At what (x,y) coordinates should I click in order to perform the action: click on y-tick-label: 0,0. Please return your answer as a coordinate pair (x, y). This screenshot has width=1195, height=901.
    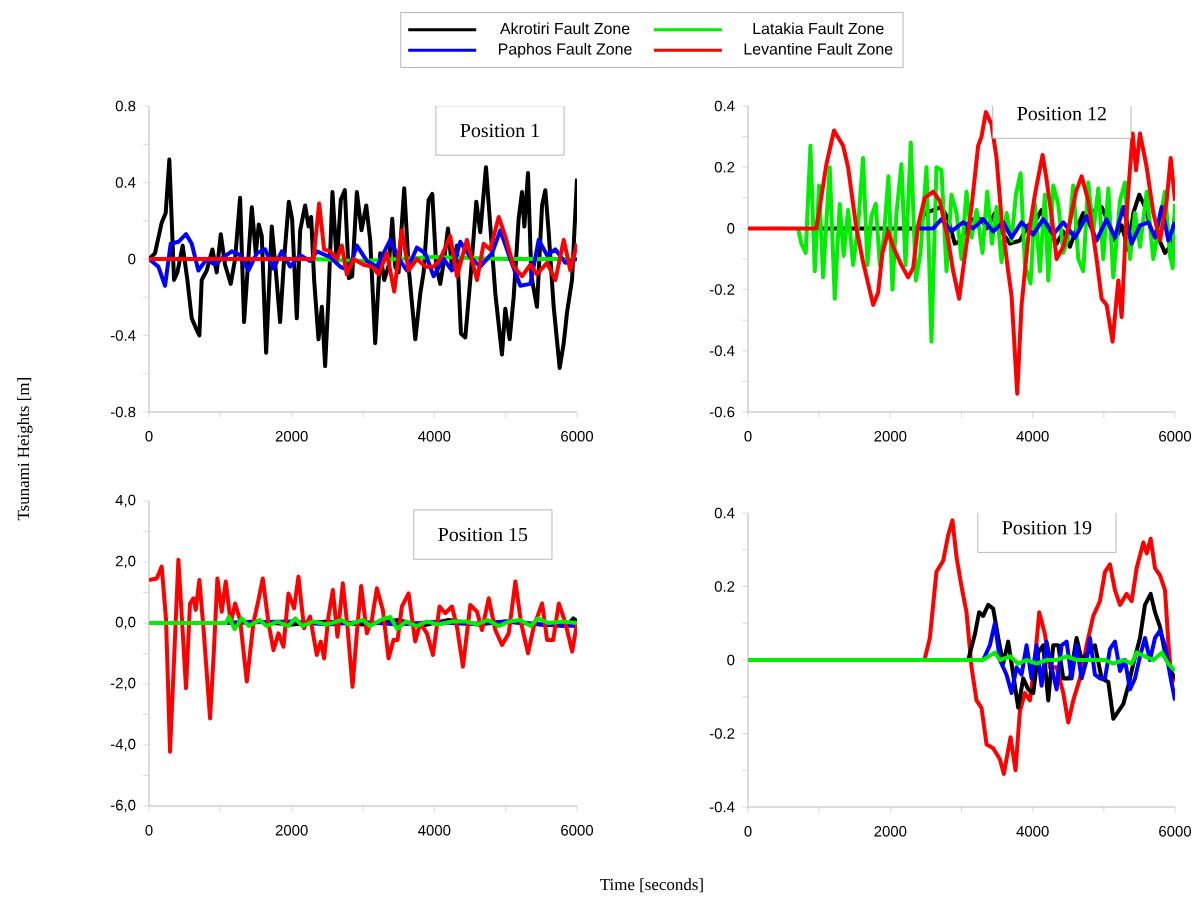
    Looking at the image, I should click on (125, 623).